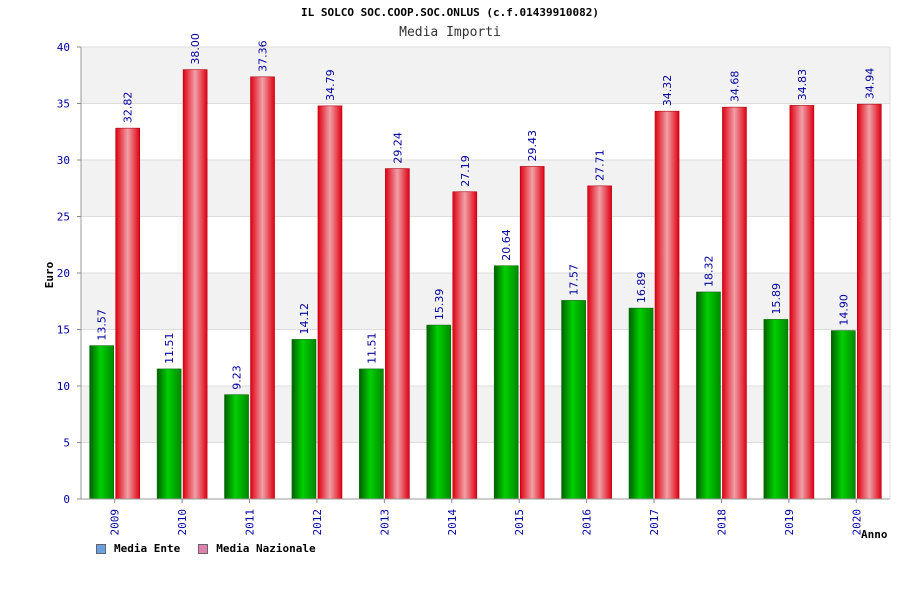 This screenshot has height=600, width=900. What do you see at coordinates (250, 522) in the screenshot?
I see `x-tick-label: 2011` at bounding box center [250, 522].